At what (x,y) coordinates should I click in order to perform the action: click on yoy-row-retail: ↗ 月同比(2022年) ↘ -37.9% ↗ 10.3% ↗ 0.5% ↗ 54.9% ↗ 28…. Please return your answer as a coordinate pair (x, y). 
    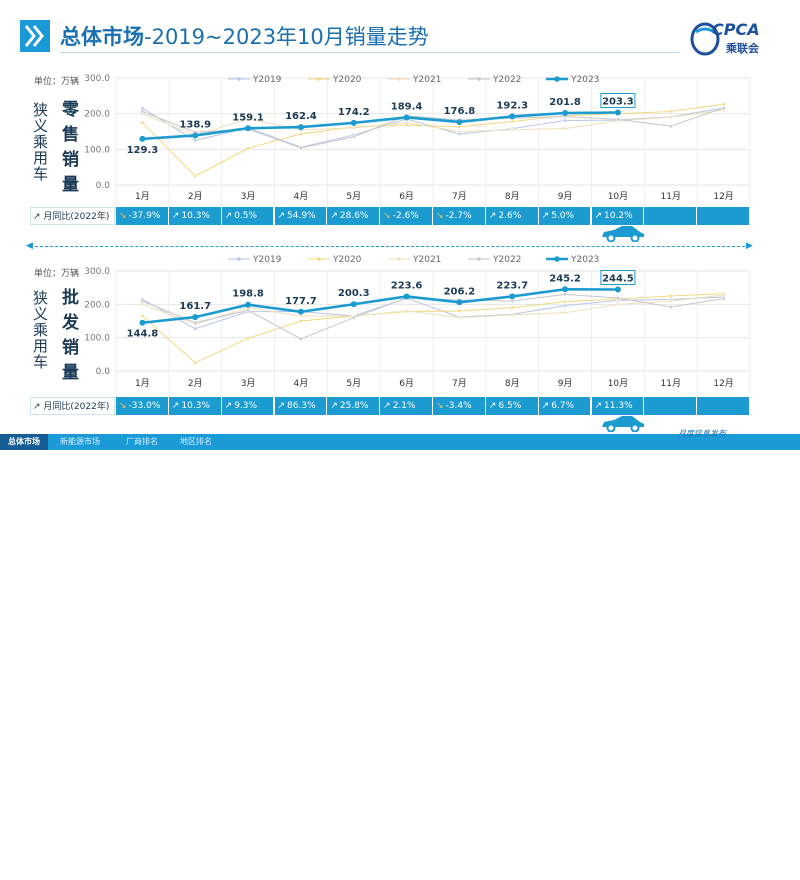
    Looking at the image, I should click on (390, 216).